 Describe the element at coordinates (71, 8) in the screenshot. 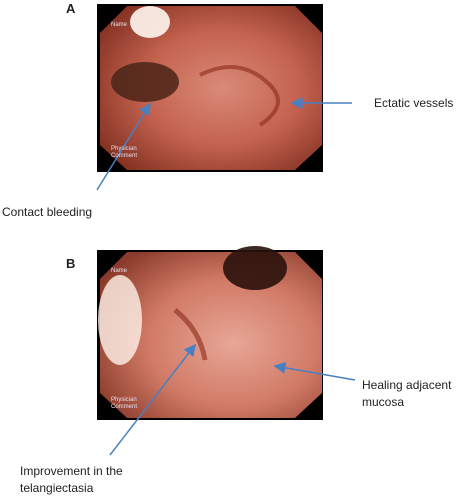

I see `panel-label: A` at that location.